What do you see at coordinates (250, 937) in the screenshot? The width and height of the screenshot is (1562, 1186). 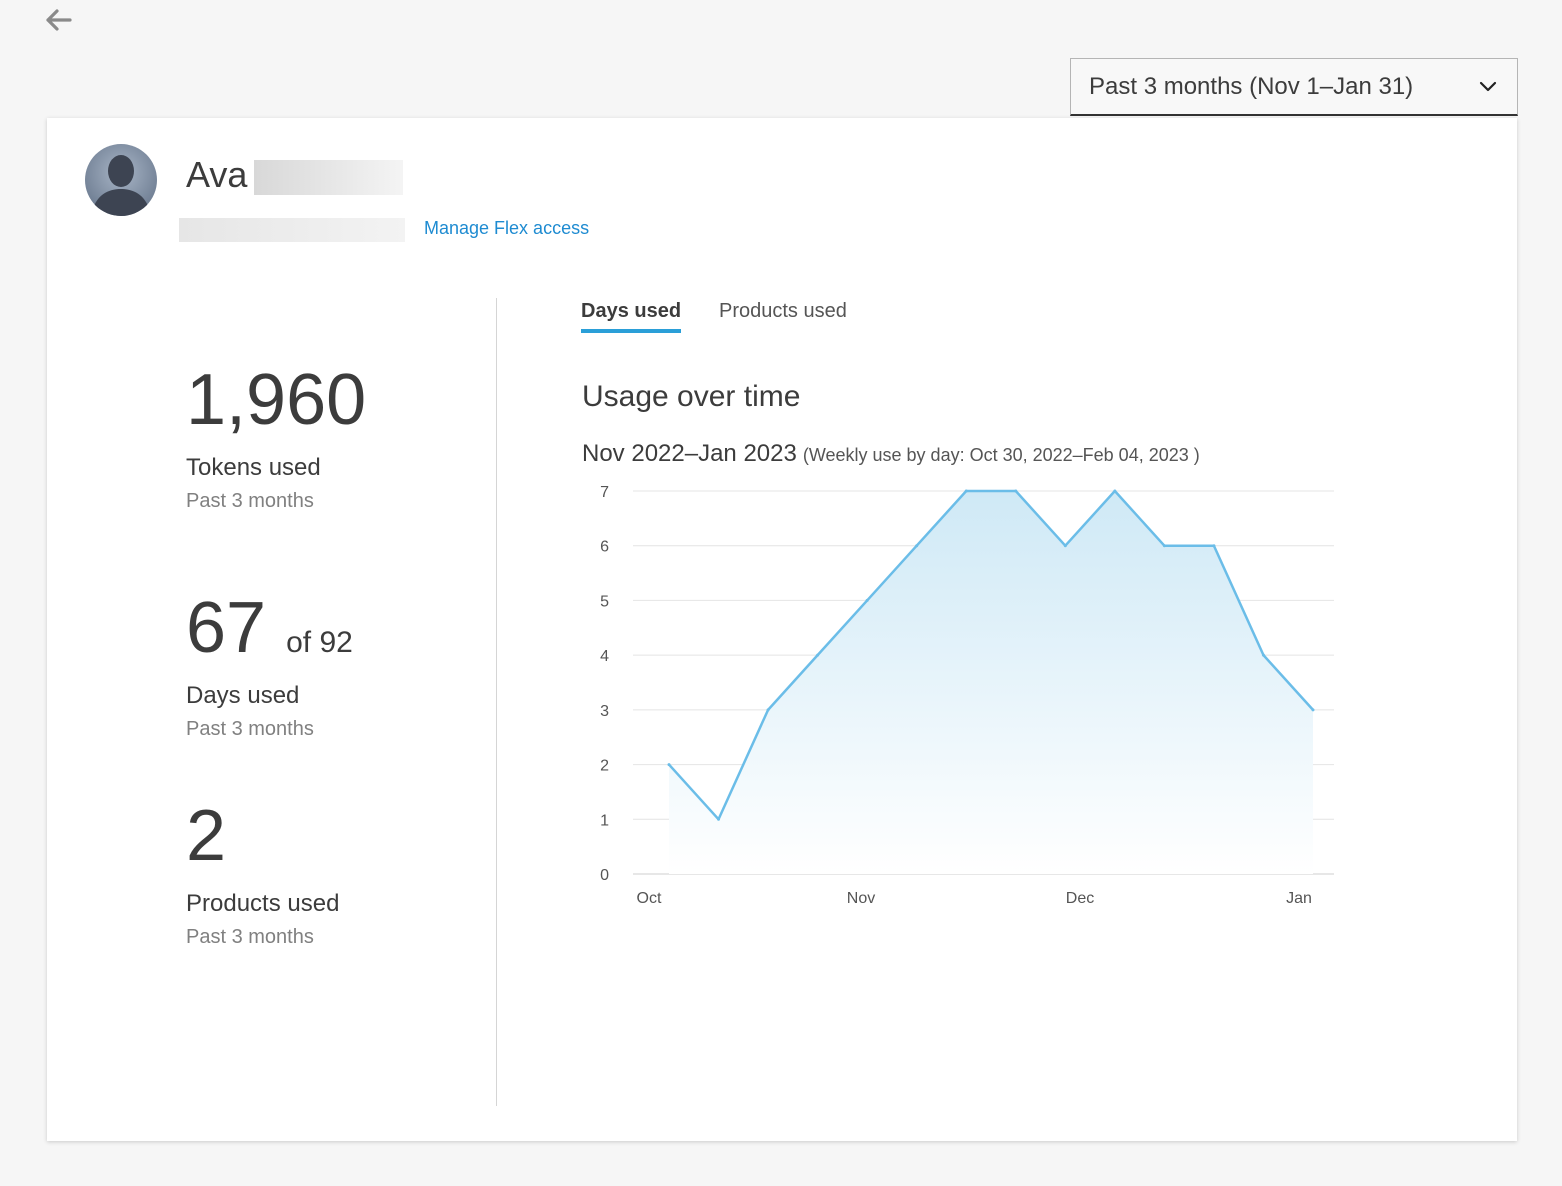 I see `products-sub: Past 3 months` at bounding box center [250, 937].